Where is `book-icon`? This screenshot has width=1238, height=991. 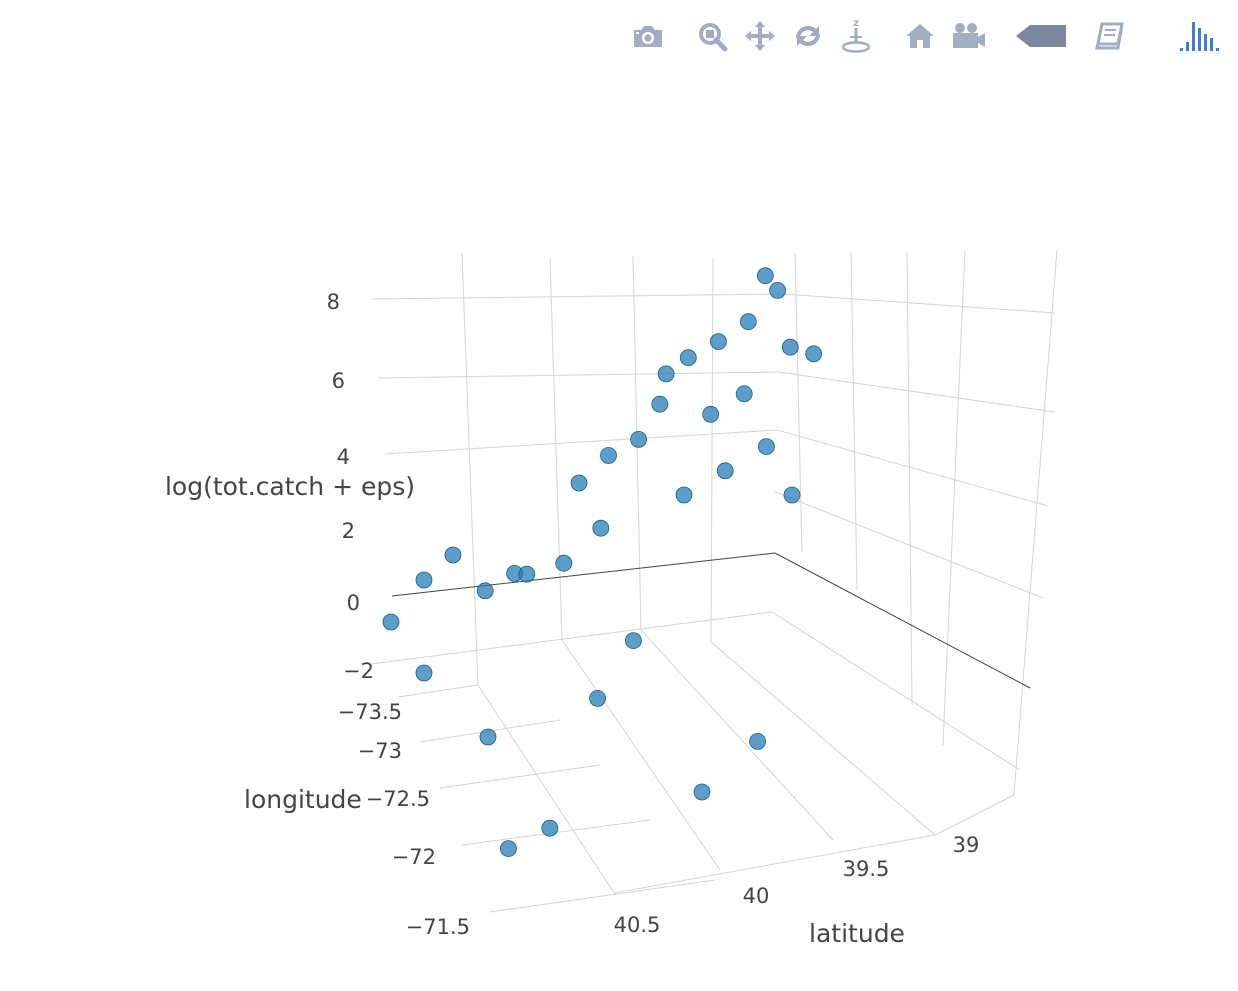
book-icon is located at coordinates (1110, 36).